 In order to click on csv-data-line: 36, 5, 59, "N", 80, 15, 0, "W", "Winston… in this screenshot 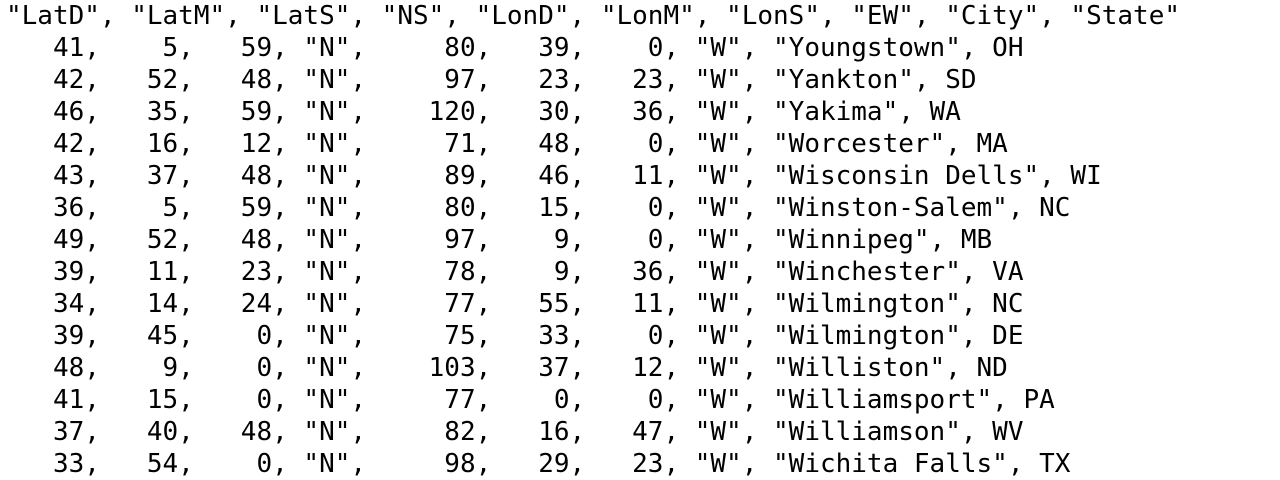, I will do `click(538, 208)`.